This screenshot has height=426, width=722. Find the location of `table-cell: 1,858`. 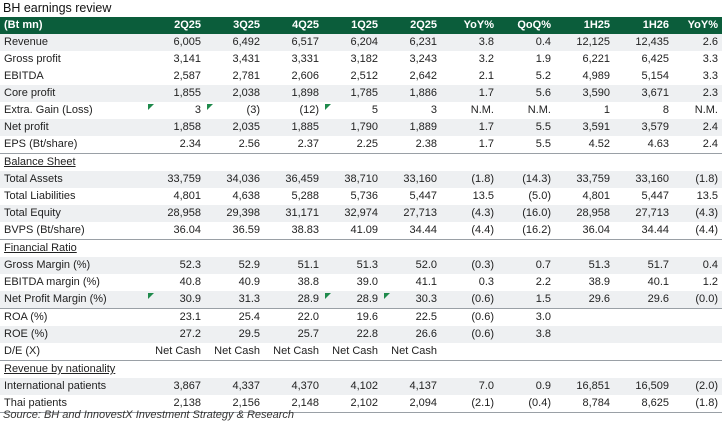

table-cell: 1,858 is located at coordinates (175, 127).